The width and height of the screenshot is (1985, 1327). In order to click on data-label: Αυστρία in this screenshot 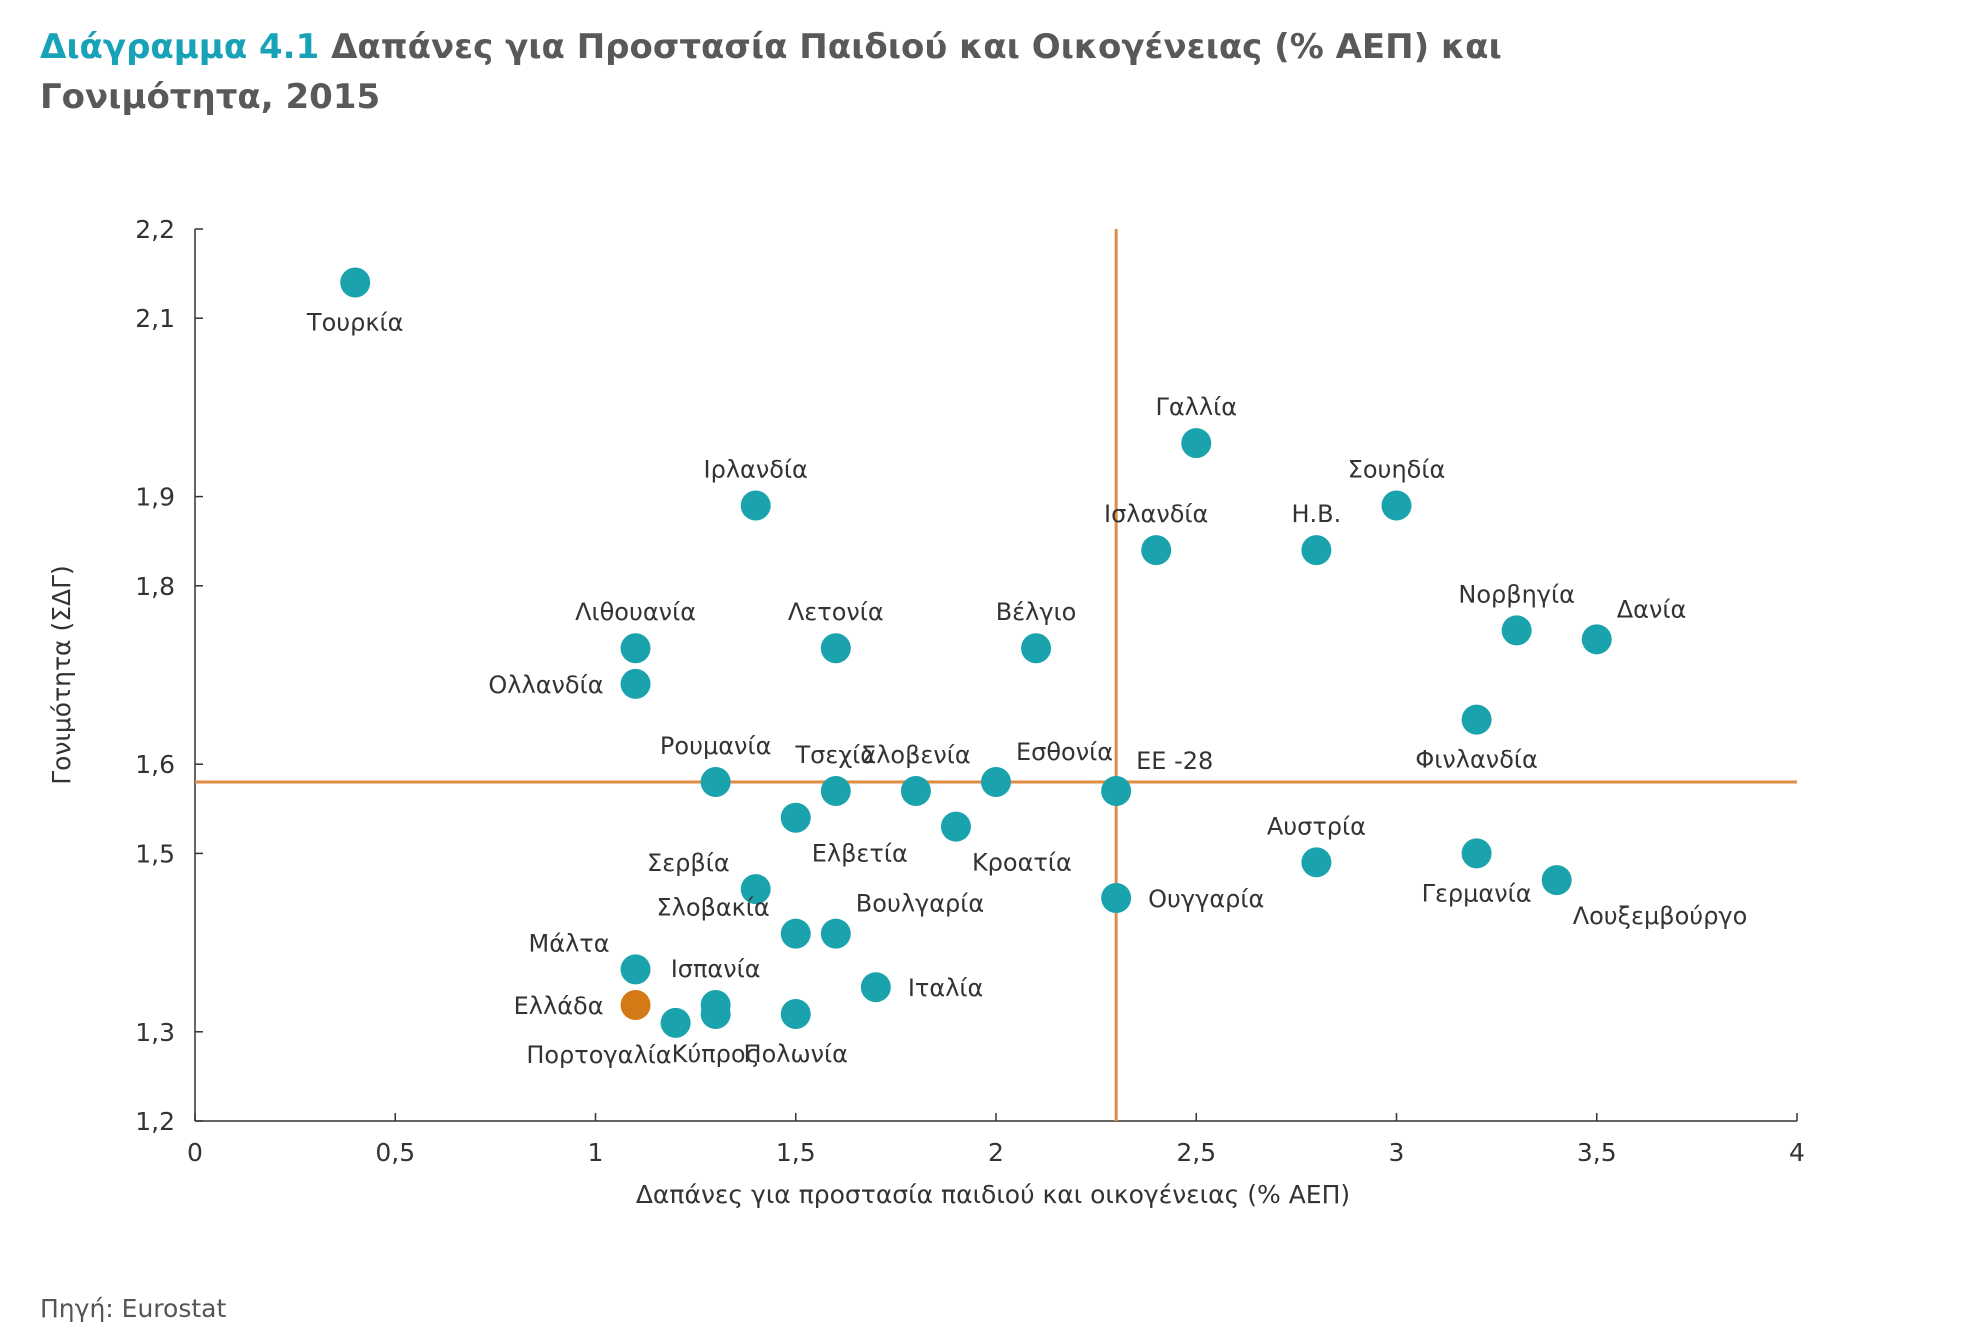, I will do `click(1316, 826)`.